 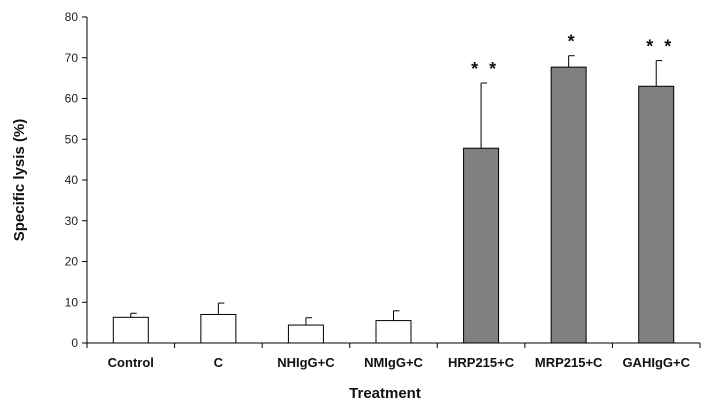 I want to click on x-axis-title: Treatment, so click(x=385, y=393).